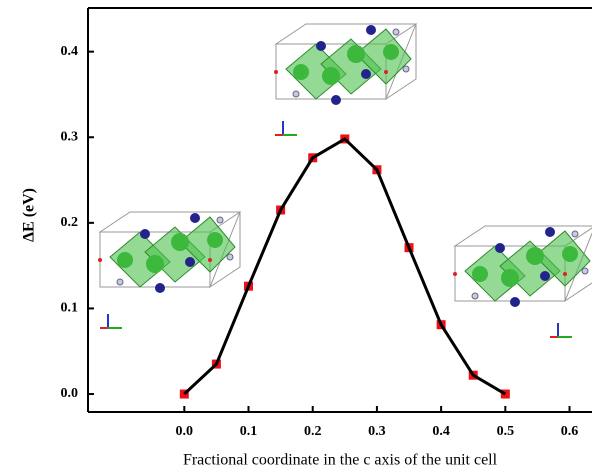  Describe the element at coordinates (70, 222) in the screenshot. I see `y-tick-label: 0.2` at that location.